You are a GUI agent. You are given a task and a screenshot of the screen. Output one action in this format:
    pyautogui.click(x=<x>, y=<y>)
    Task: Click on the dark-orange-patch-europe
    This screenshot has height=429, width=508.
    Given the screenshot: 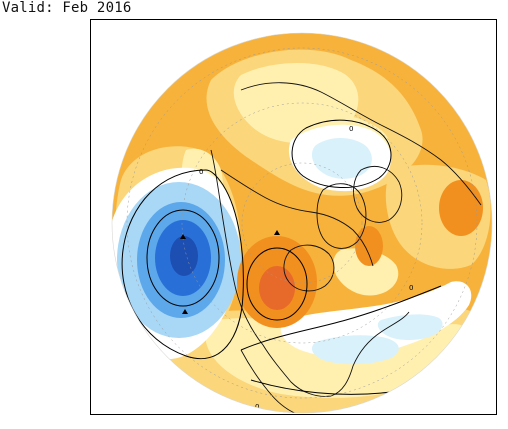 What is the action you would take?
    pyautogui.click(x=369, y=246)
    